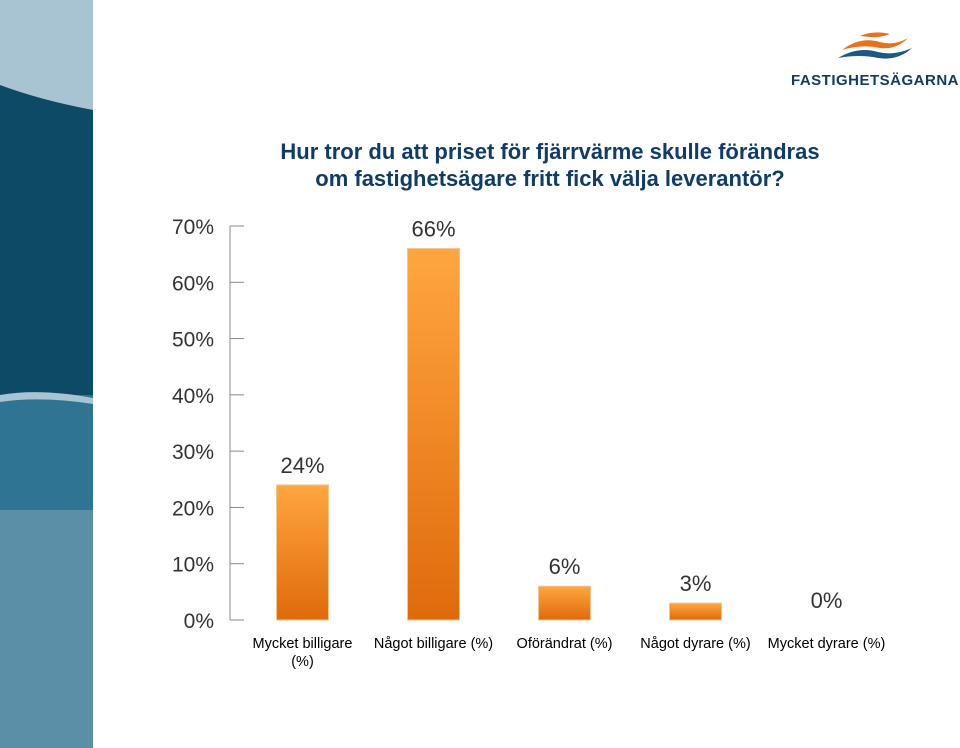 The height and width of the screenshot is (748, 960). Describe the element at coordinates (696, 583) in the screenshot. I see `data-label: 3%` at that location.